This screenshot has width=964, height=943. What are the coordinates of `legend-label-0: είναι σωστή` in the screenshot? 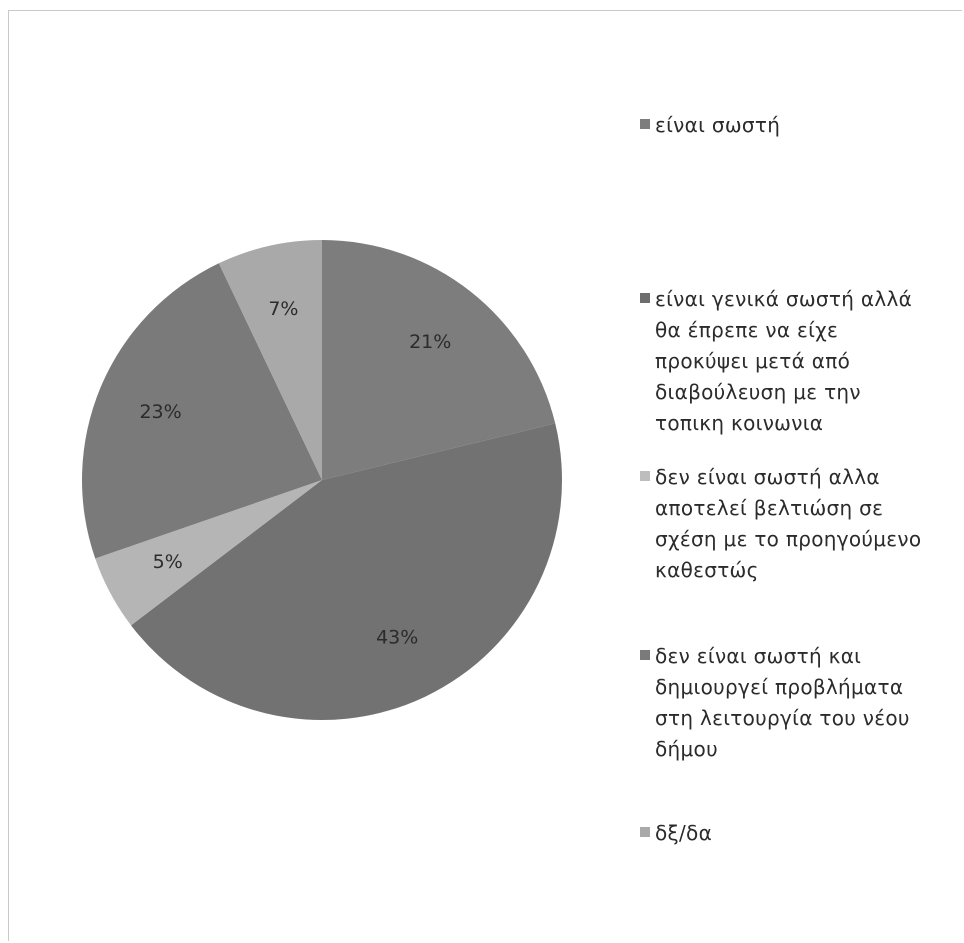 It's located at (718, 125).